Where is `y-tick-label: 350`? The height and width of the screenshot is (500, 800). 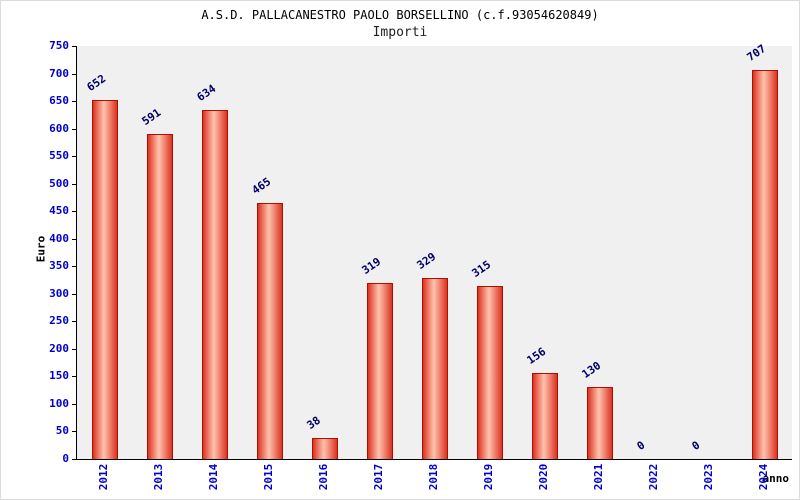
y-tick-label: 350 is located at coordinates (59, 266).